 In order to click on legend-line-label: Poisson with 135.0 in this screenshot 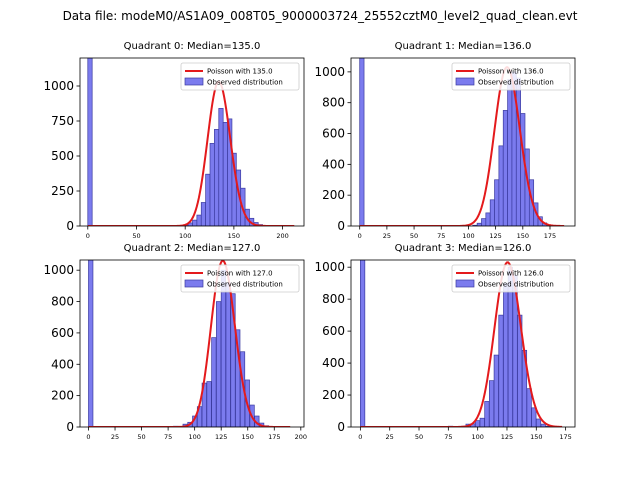, I will do `click(240, 72)`.